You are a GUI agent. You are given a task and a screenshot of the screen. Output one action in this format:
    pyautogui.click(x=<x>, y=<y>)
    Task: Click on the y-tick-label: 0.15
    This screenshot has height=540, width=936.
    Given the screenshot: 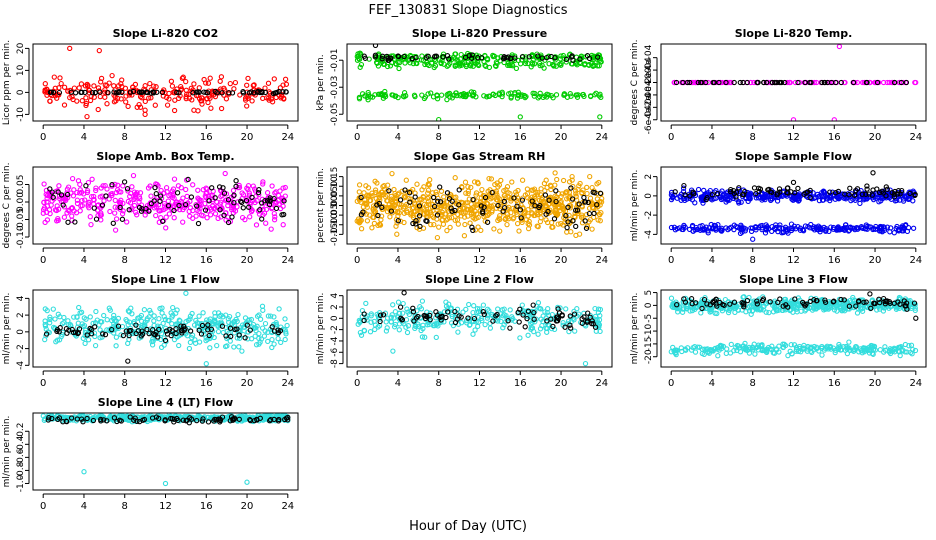 What is the action you would take?
    pyautogui.click(x=335, y=177)
    